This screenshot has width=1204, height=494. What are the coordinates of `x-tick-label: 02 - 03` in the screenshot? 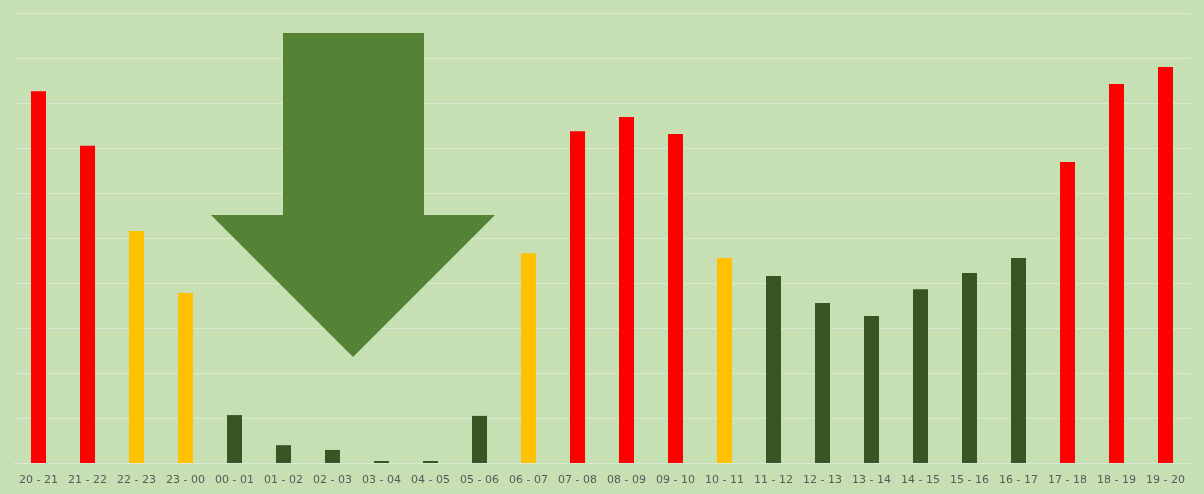 It's located at (332, 479).